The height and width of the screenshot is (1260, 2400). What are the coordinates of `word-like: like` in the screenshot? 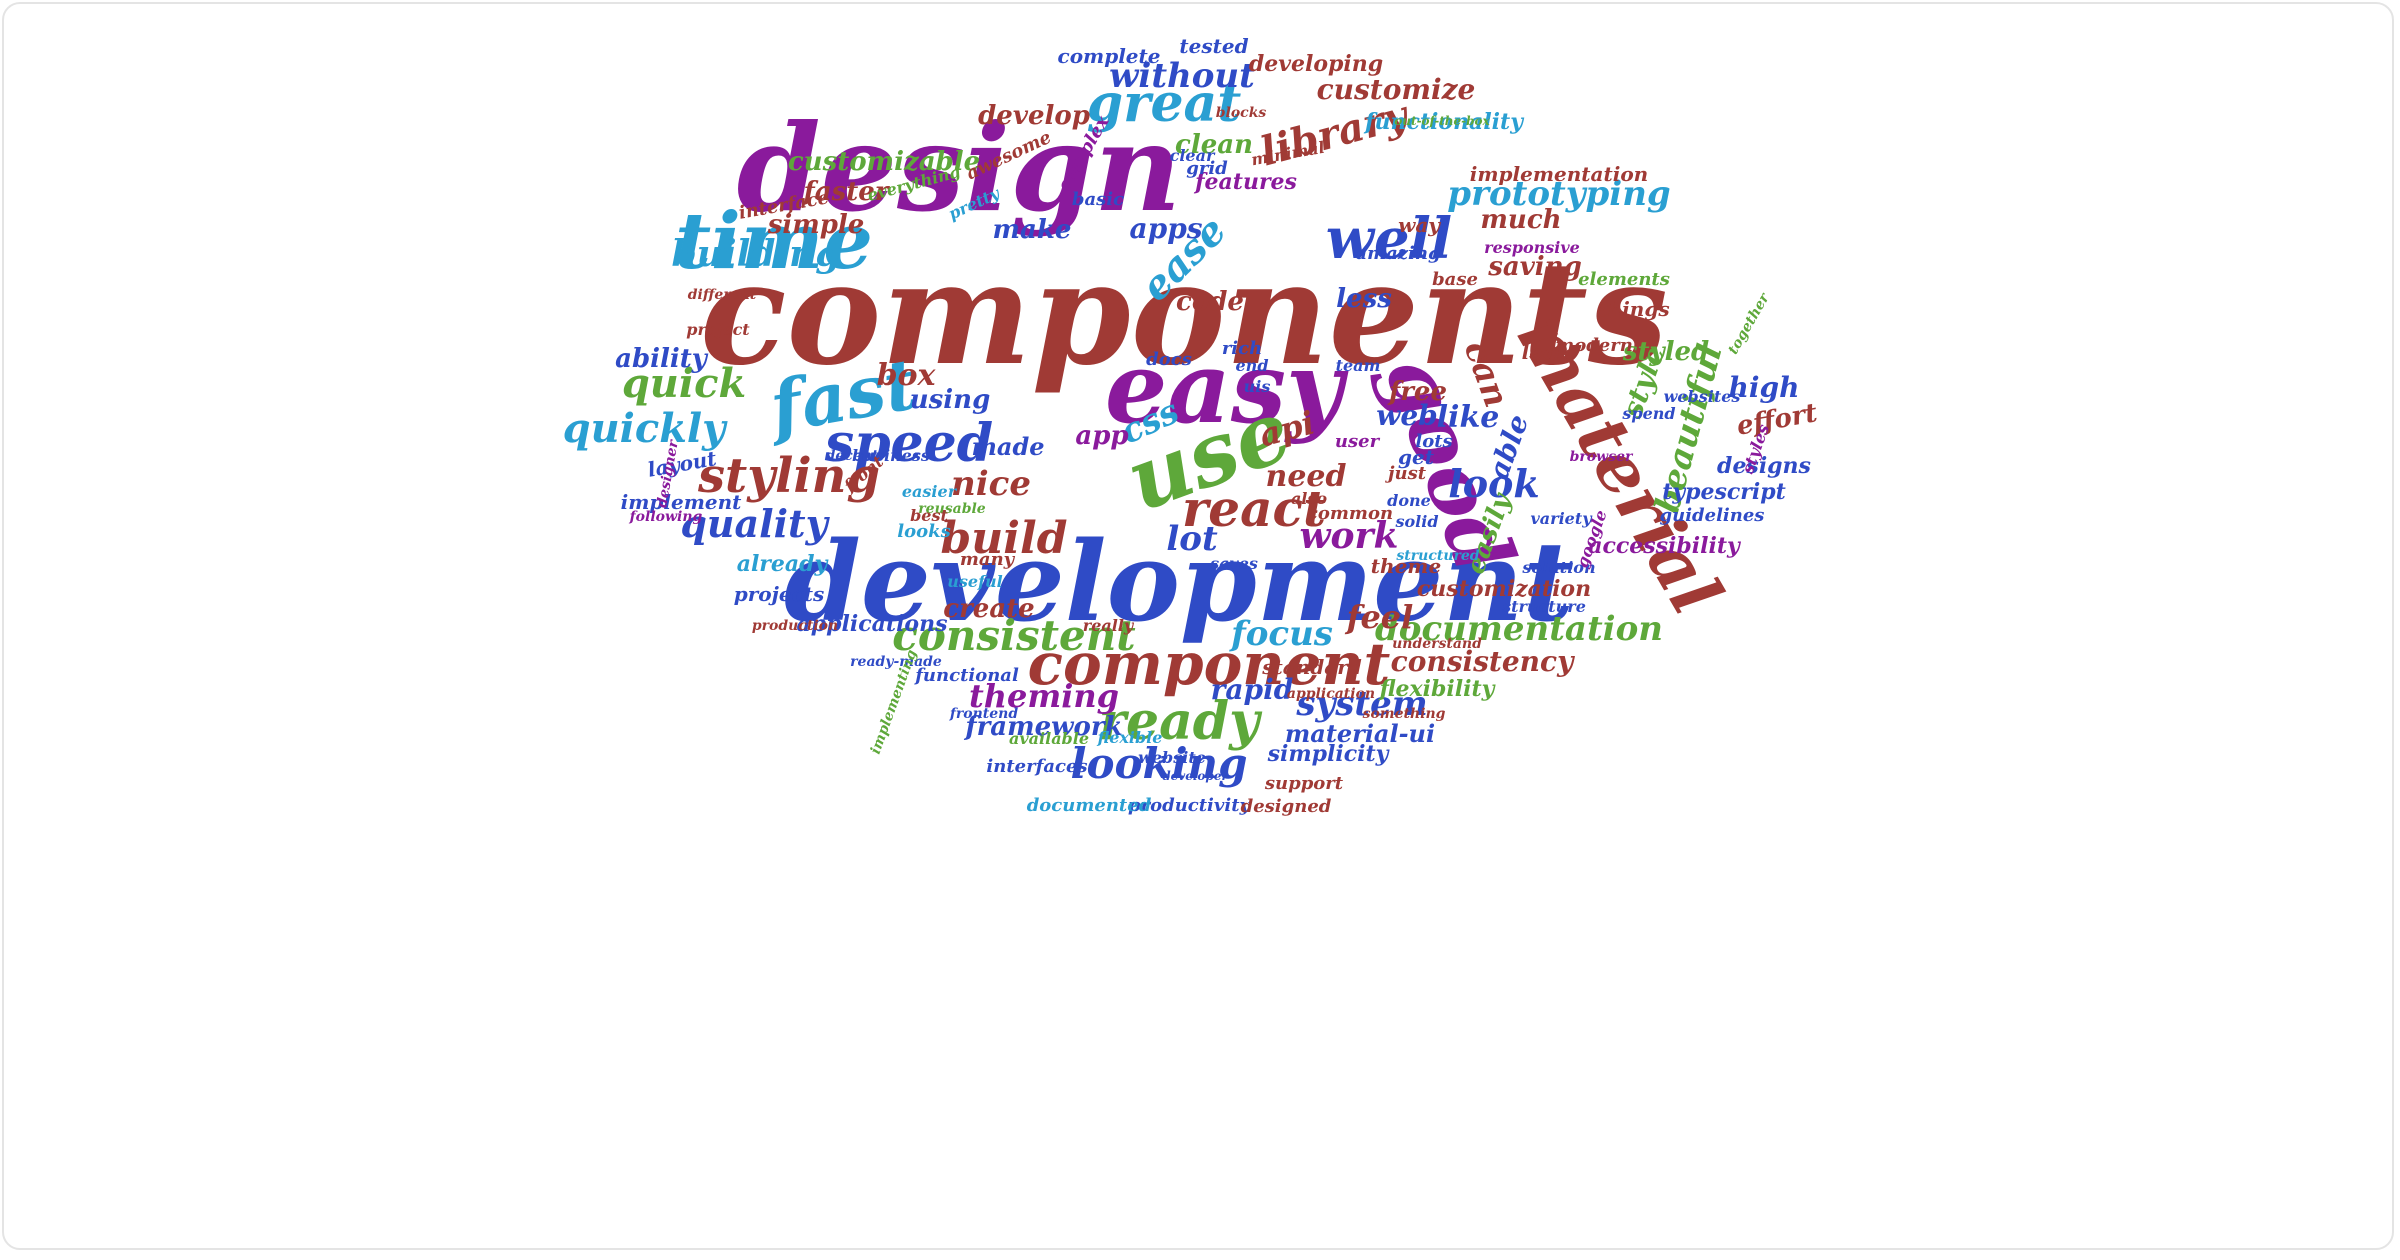 It's located at (1468, 417).